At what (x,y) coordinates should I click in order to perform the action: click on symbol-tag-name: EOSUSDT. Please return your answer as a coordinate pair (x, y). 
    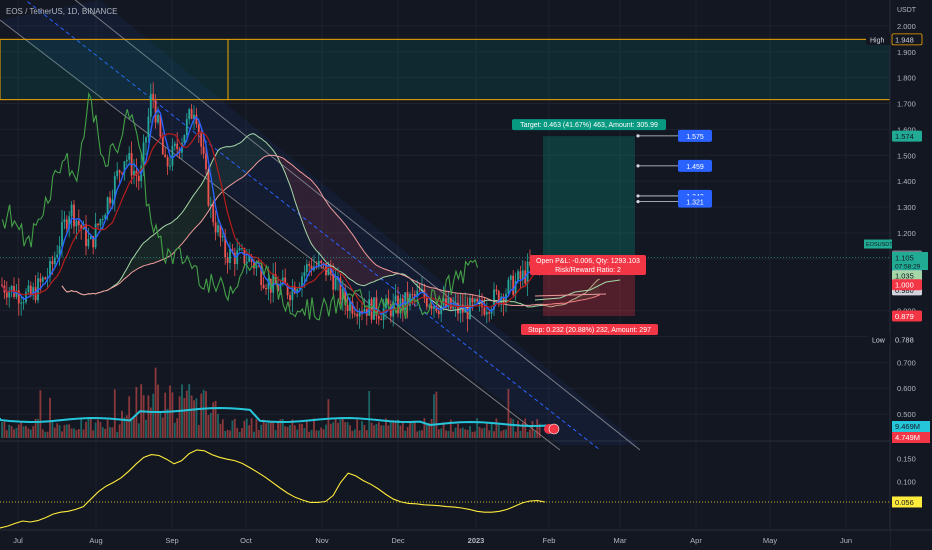
    Looking at the image, I should click on (879, 245).